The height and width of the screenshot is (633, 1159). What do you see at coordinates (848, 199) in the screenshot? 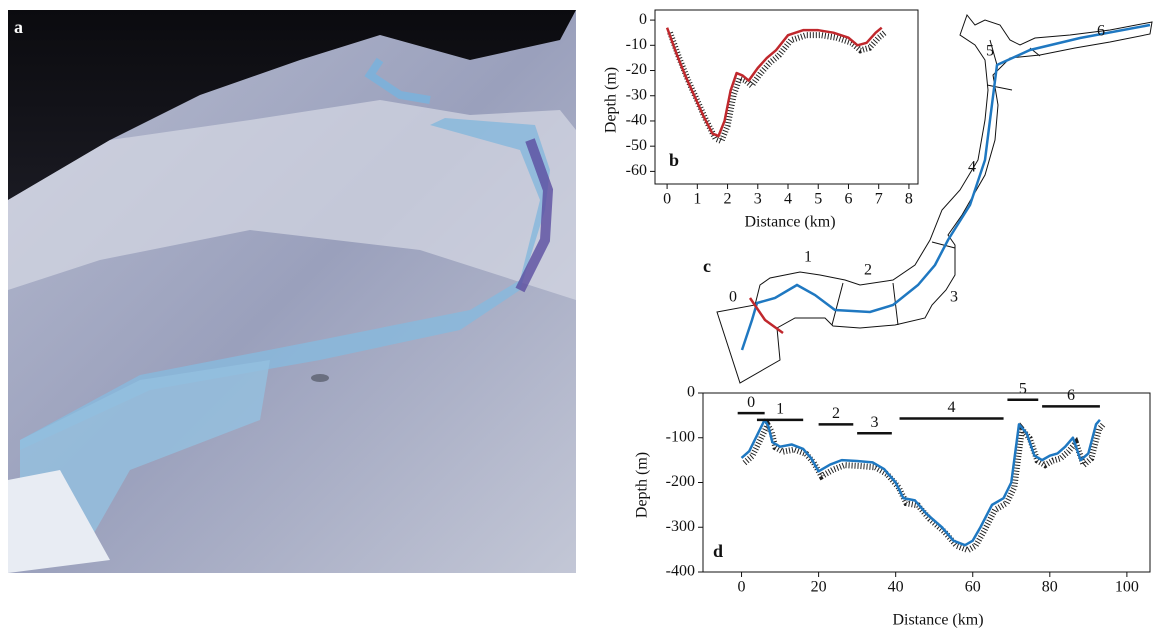
I see `x-tick-label: 6` at bounding box center [848, 199].